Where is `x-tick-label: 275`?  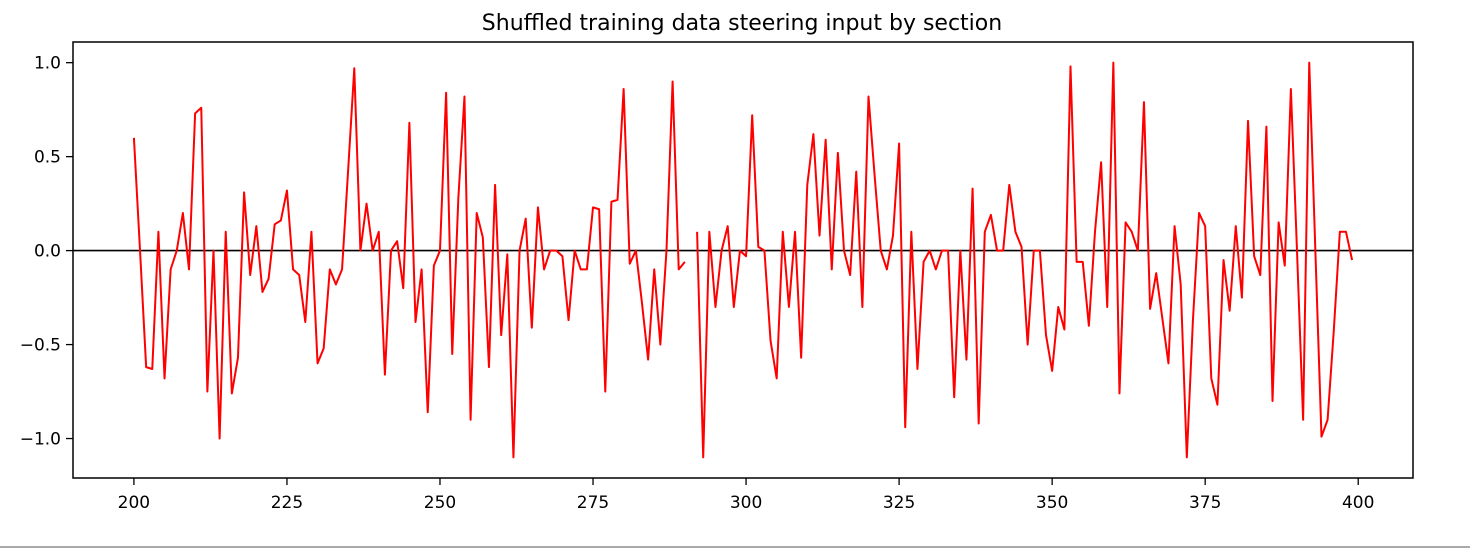
x-tick-label: 275 is located at coordinates (593, 503).